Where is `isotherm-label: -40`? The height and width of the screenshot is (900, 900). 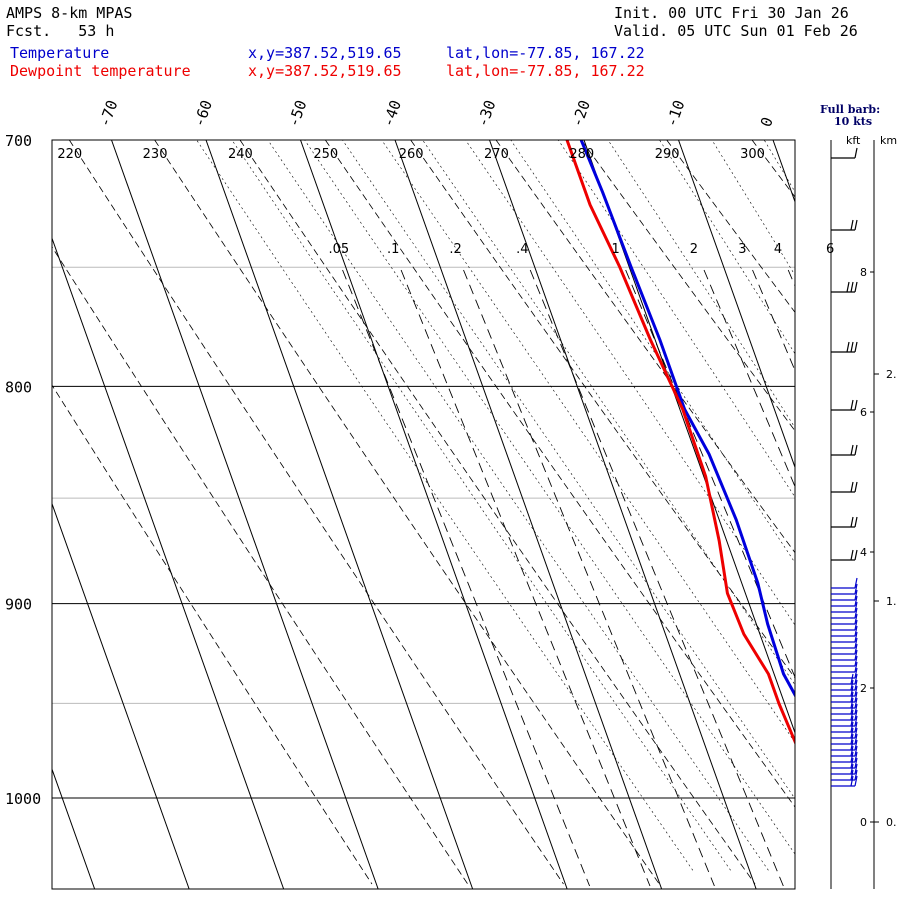 isotherm-label: -40 is located at coordinates (392, 114).